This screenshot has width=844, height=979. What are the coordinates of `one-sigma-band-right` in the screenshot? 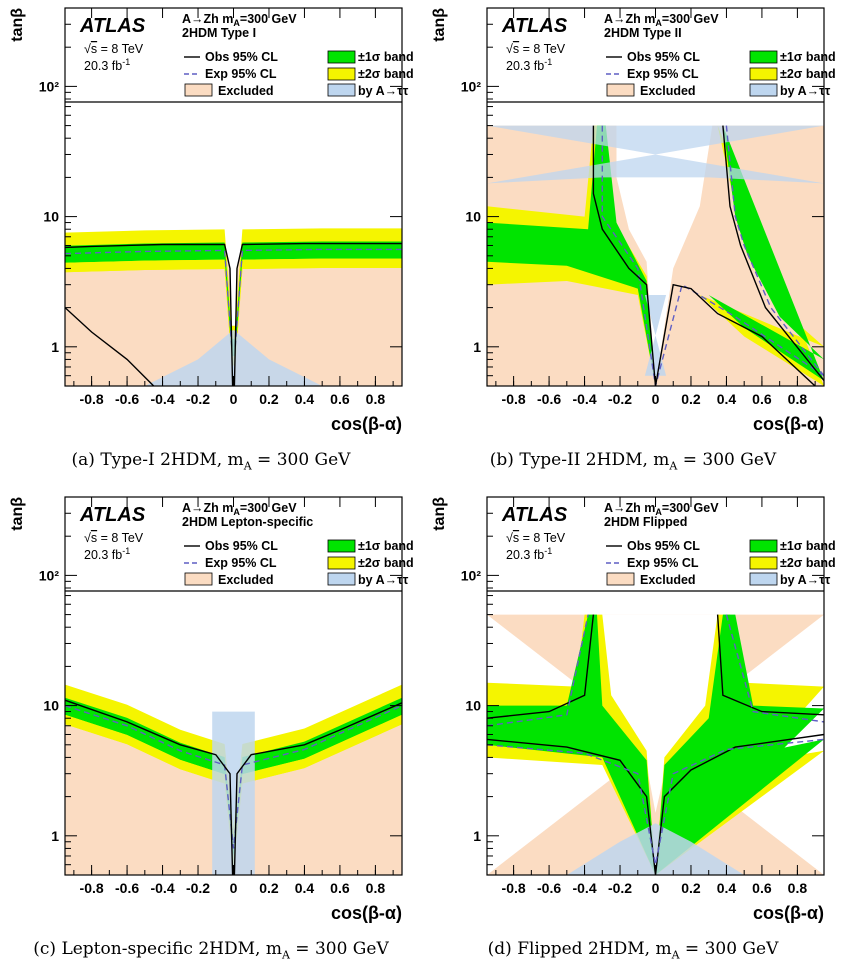 It's located at (766, 253).